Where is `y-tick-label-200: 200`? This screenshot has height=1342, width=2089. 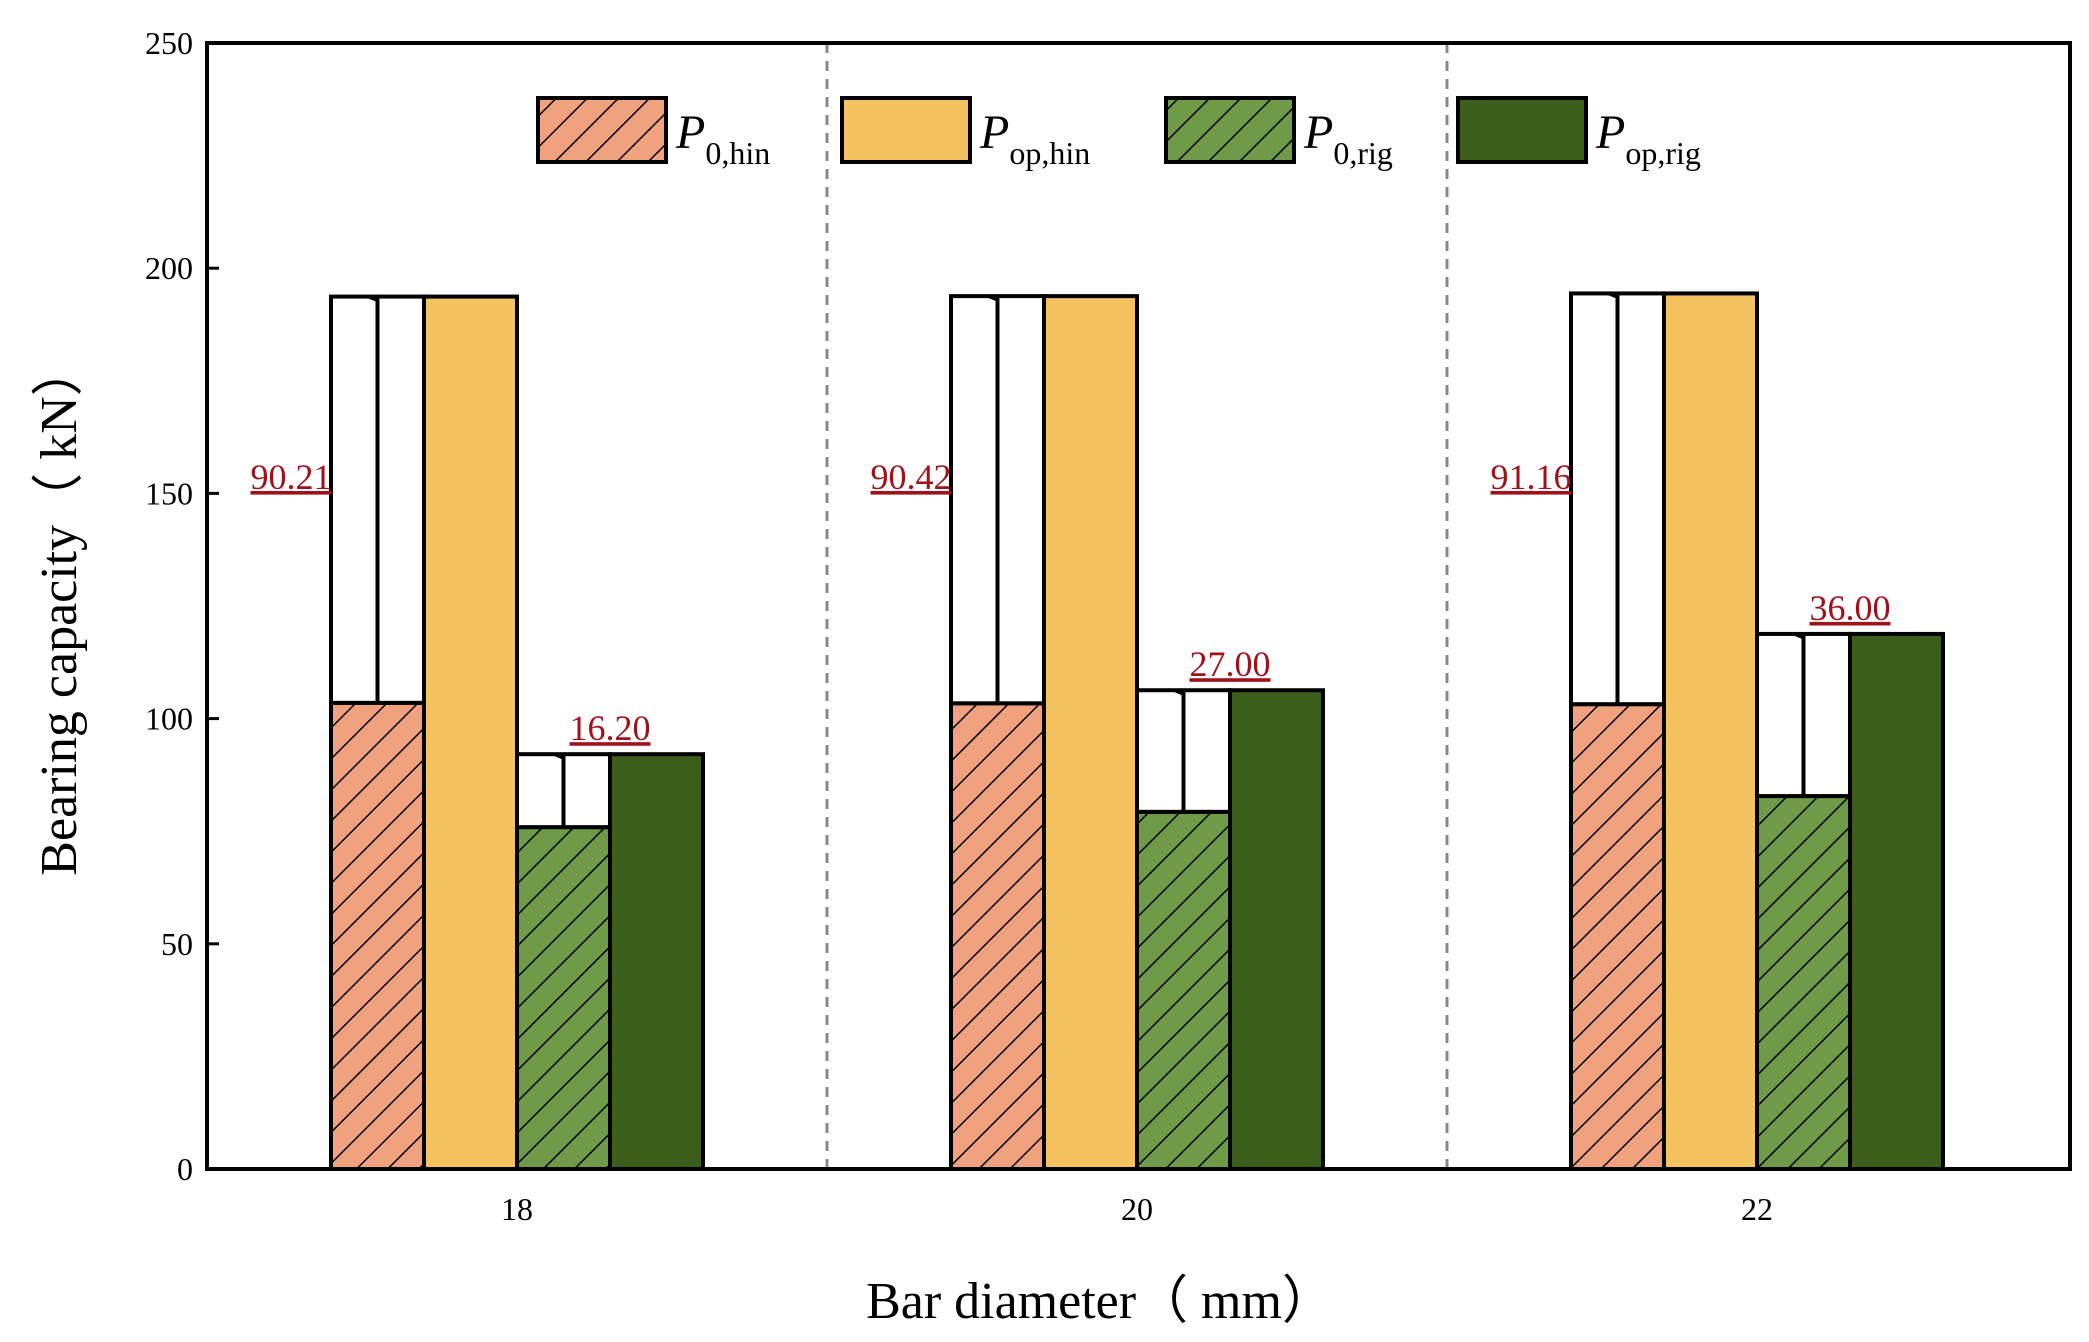 y-tick-label-200: 200 is located at coordinates (169, 268).